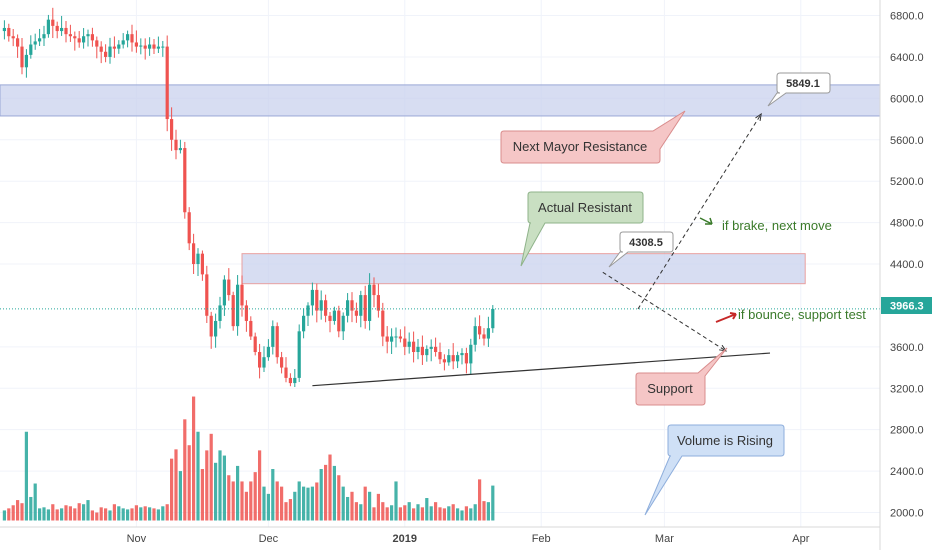 The image size is (932, 550). I want to click on time-tick-label: Mar, so click(664, 539).